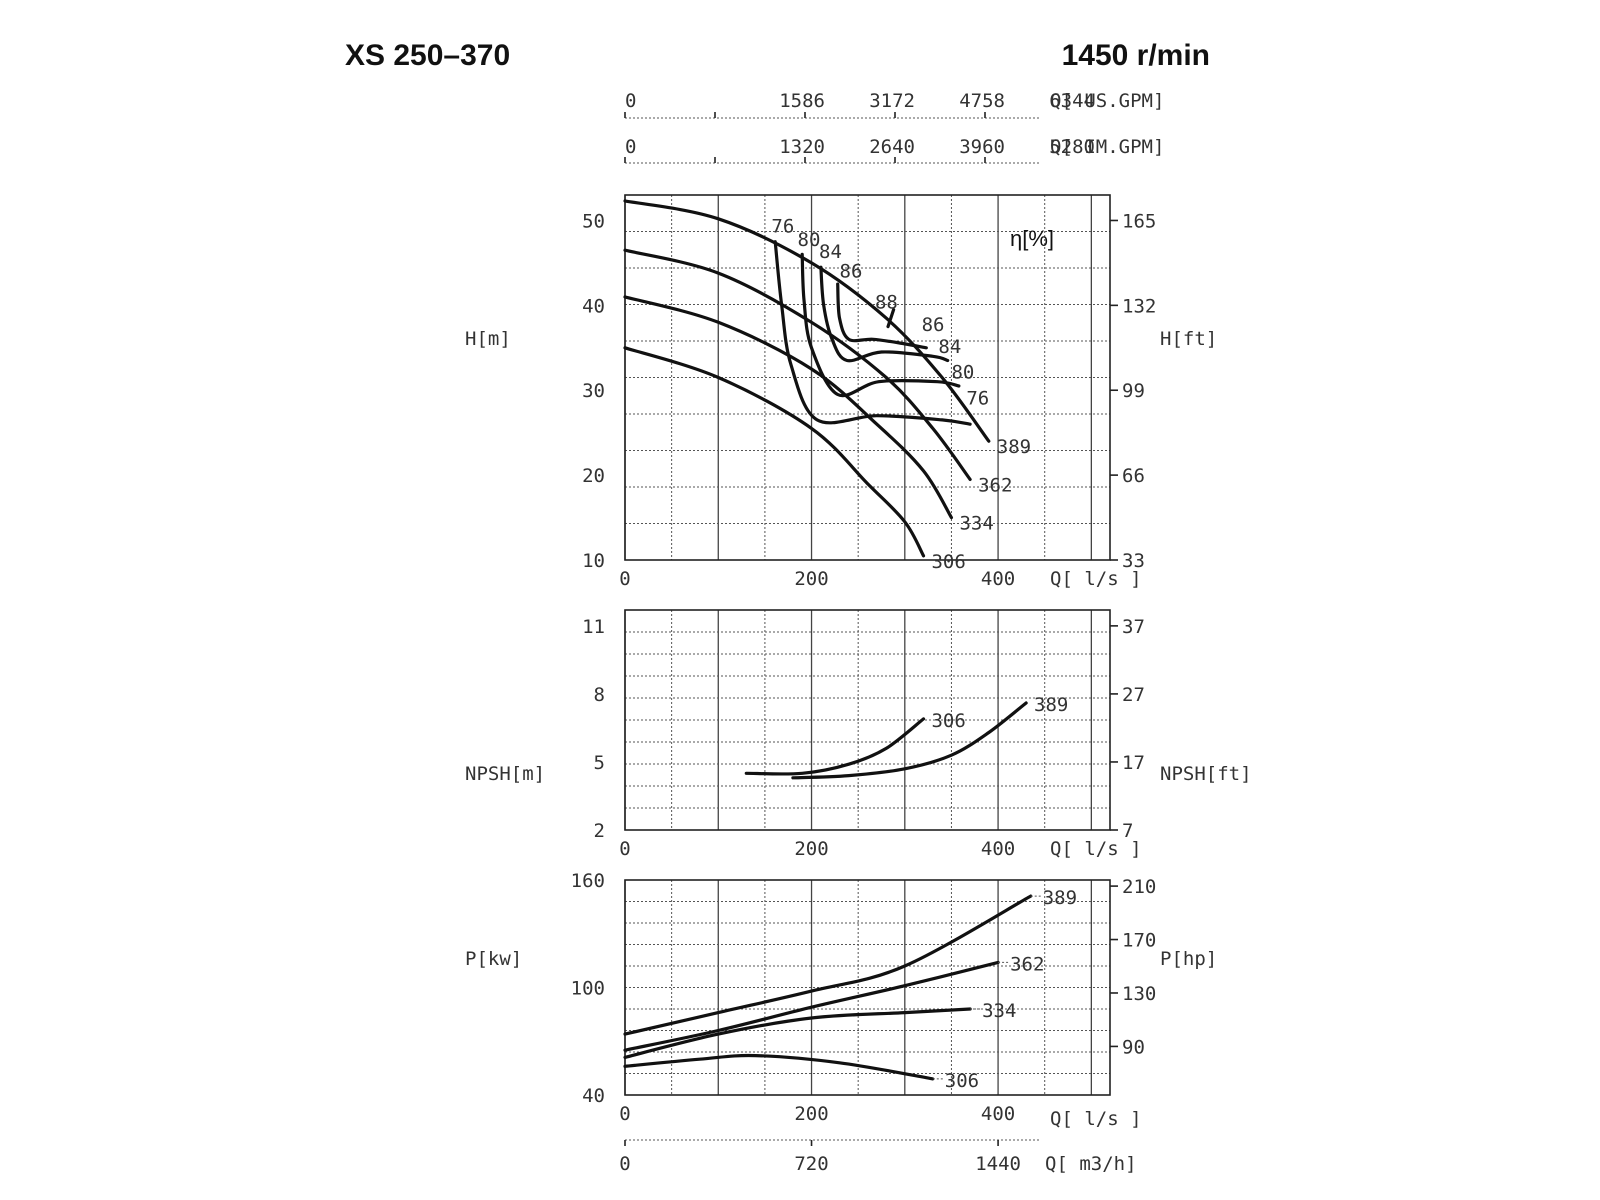  What do you see at coordinates (493, 959) in the screenshot?
I see `power-y-label: P[kw]` at bounding box center [493, 959].